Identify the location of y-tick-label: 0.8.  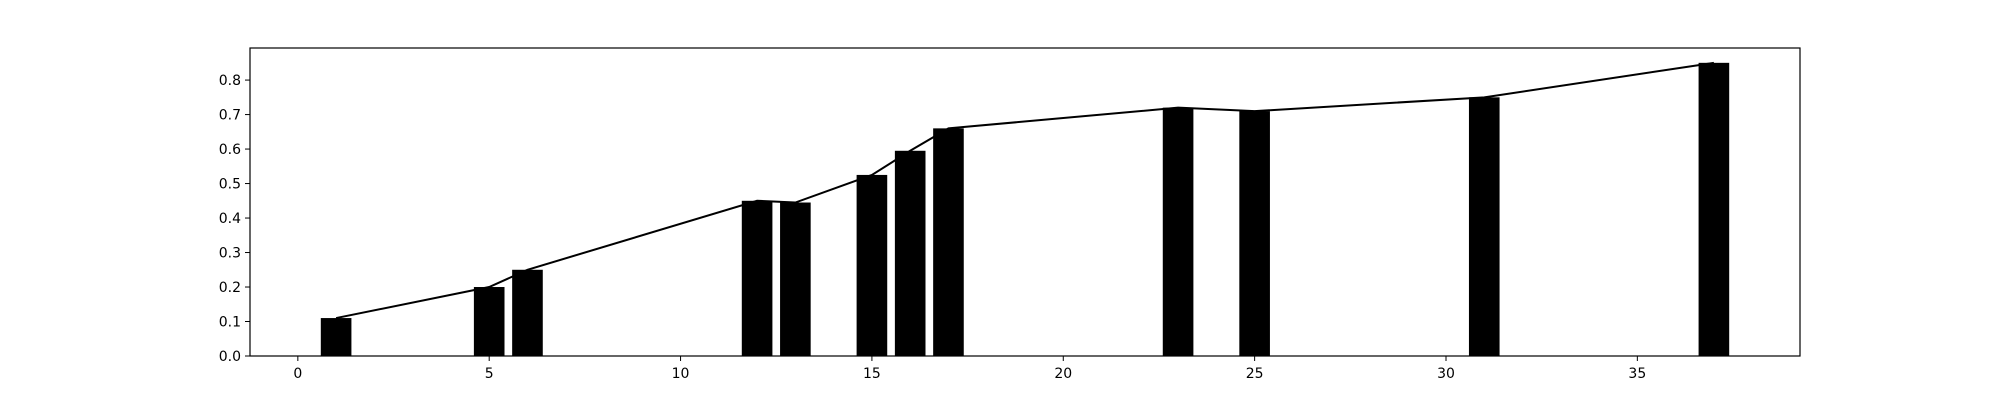
(230, 81).